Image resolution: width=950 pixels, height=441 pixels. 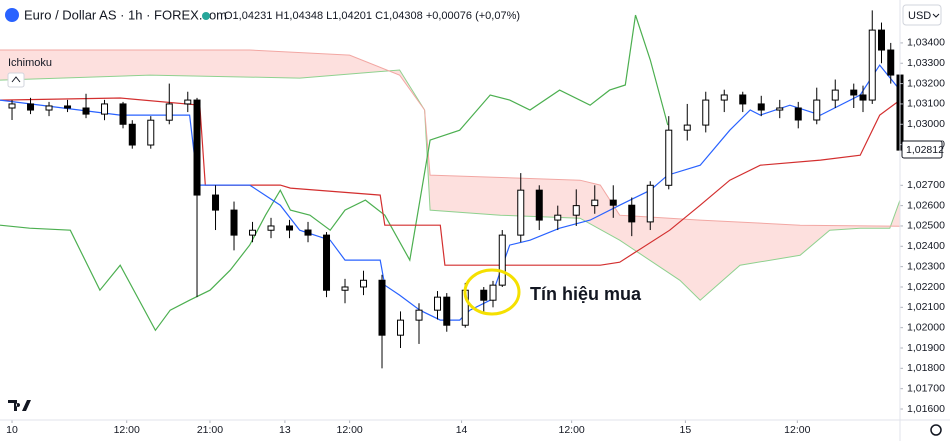 I want to click on y-tick-label: 1,03200, so click(x=926, y=83).